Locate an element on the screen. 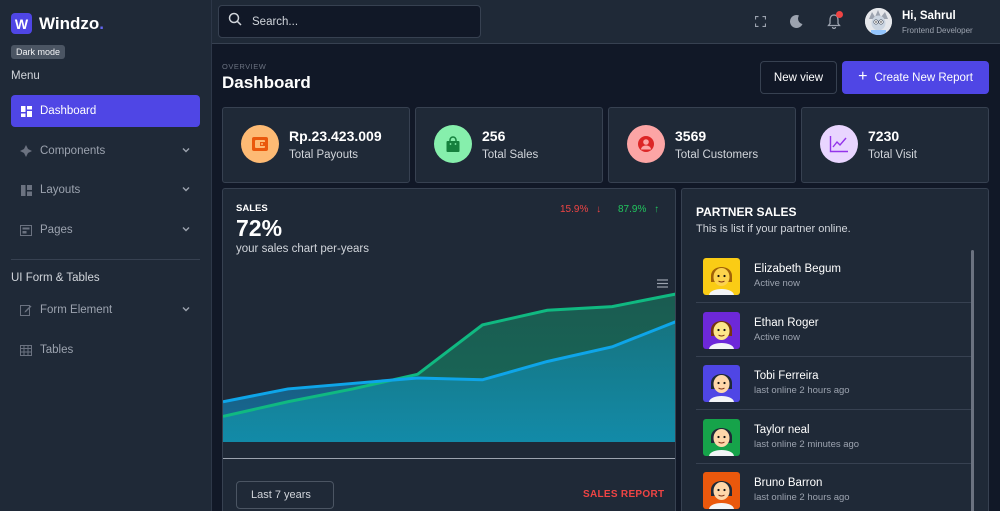  stat-card-visits: 7230 Total Visit is located at coordinates (895, 145).